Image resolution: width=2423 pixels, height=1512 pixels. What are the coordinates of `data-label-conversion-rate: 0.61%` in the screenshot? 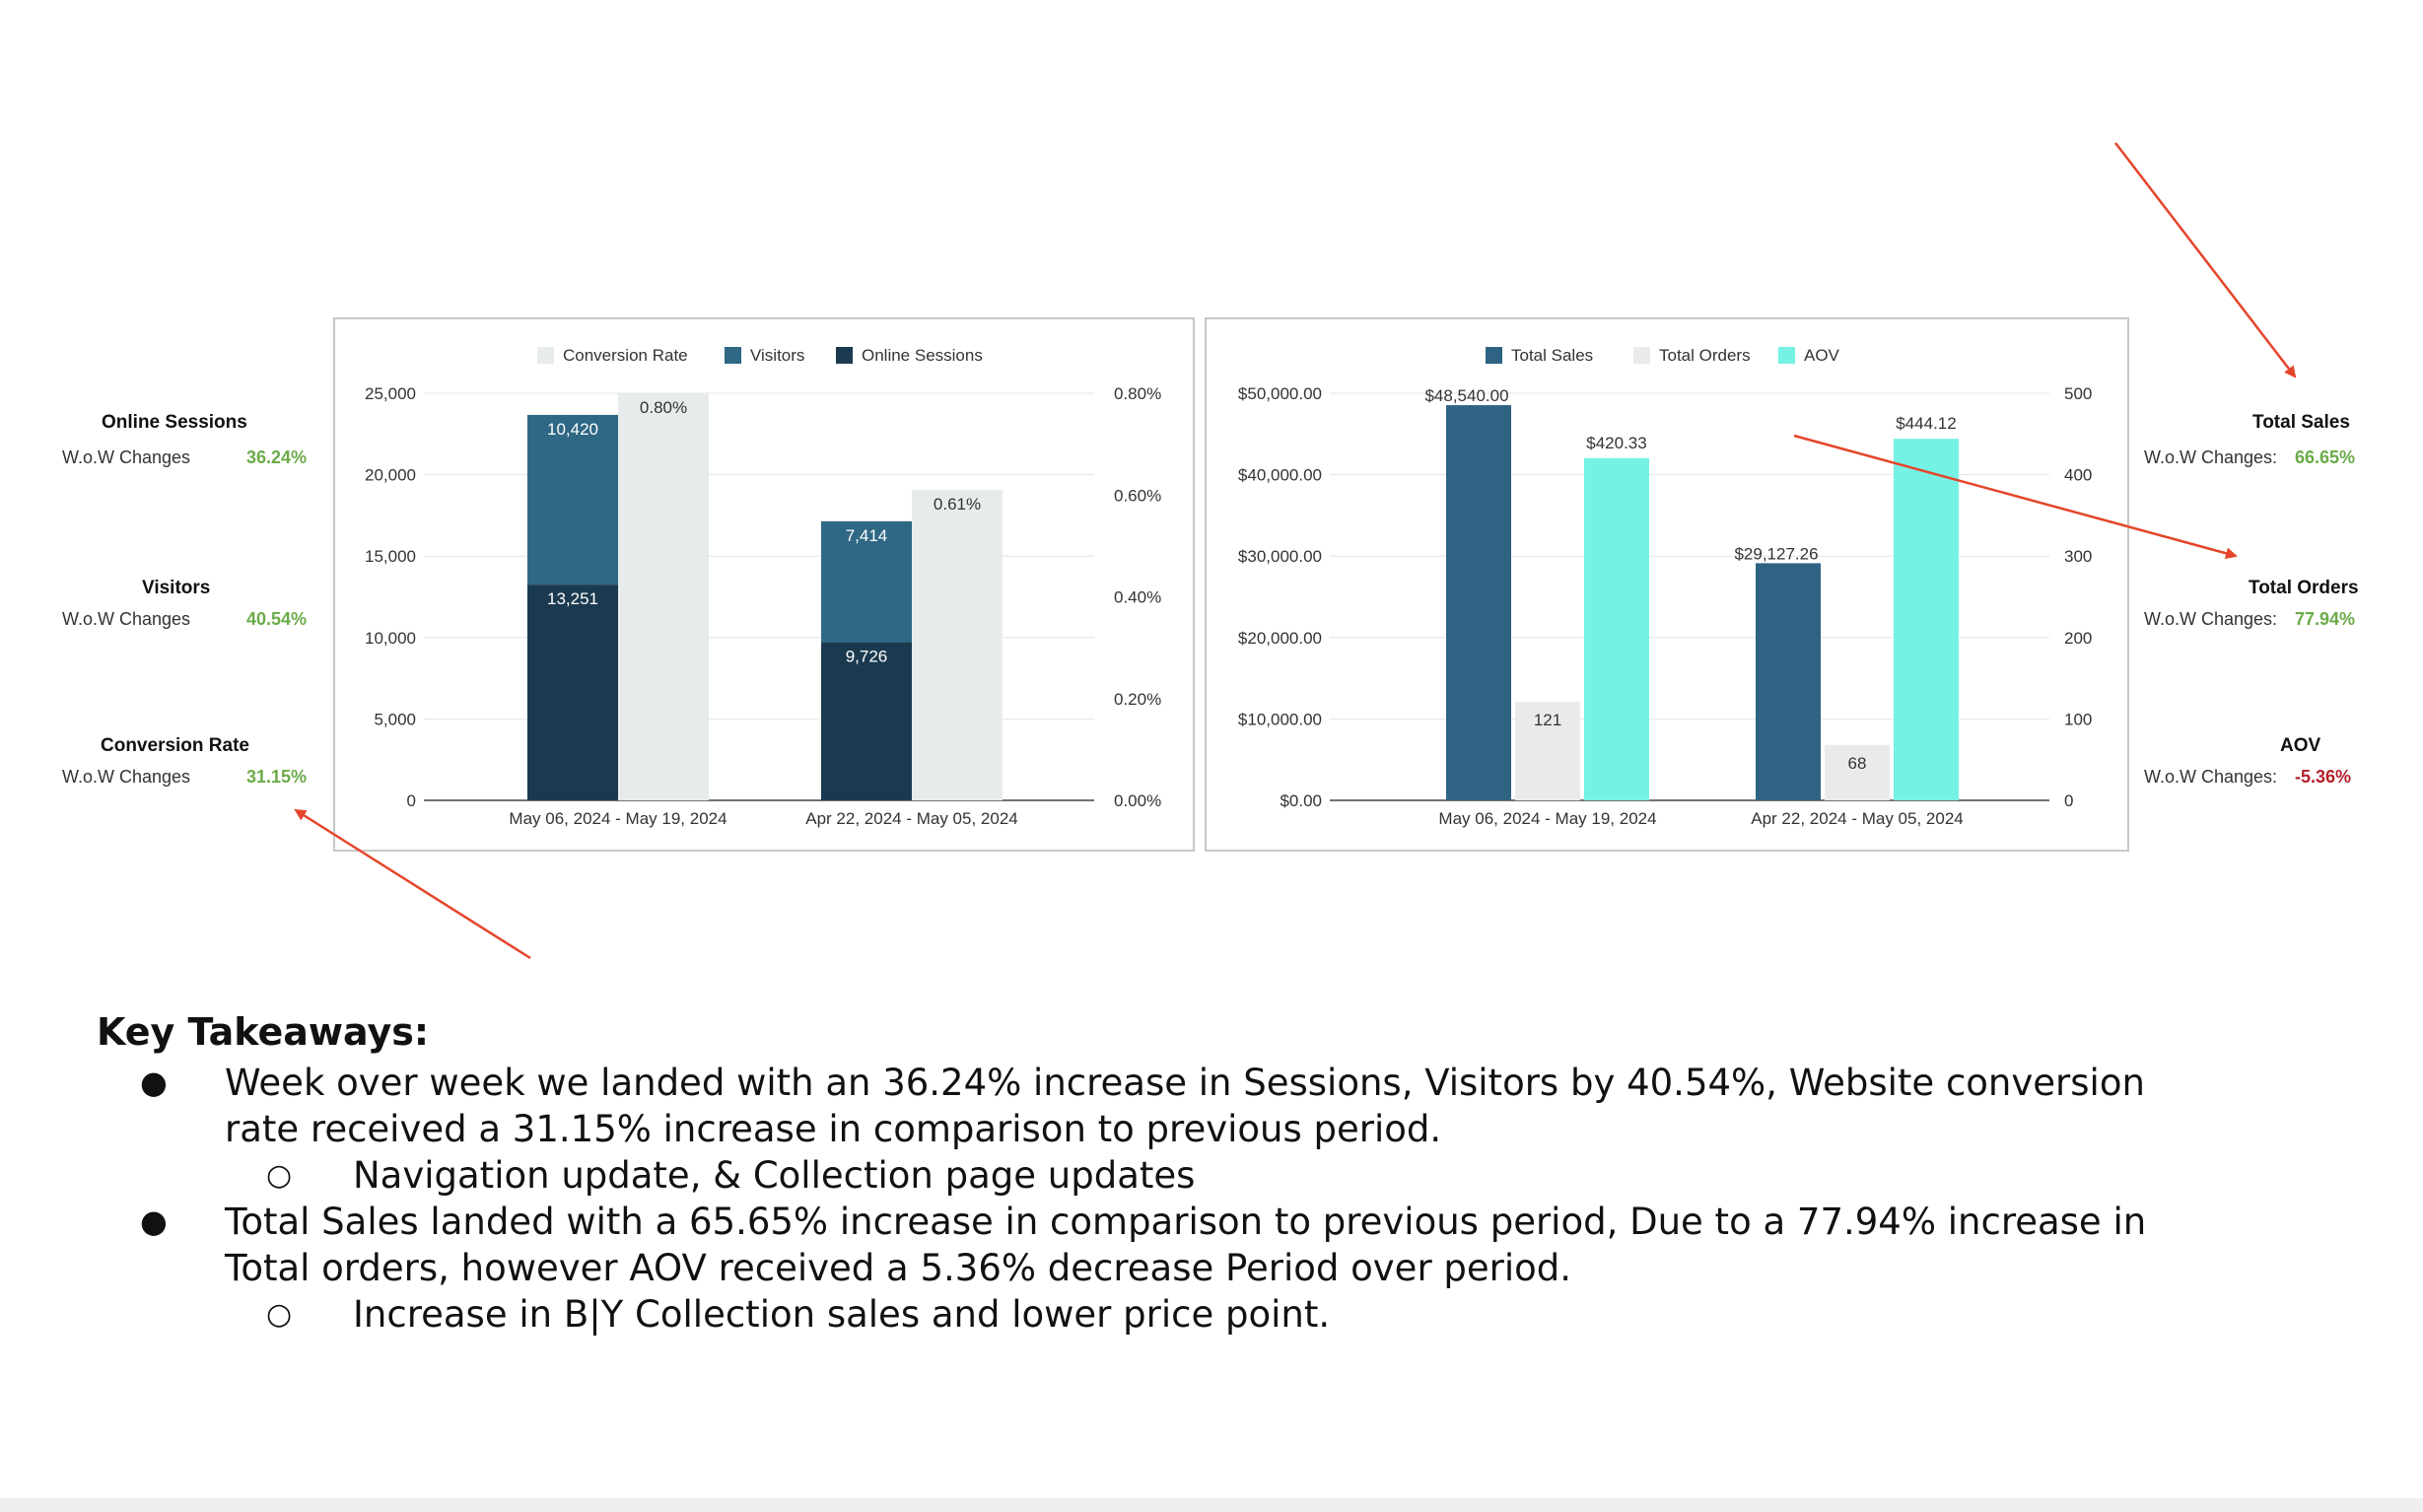 It's located at (957, 505).